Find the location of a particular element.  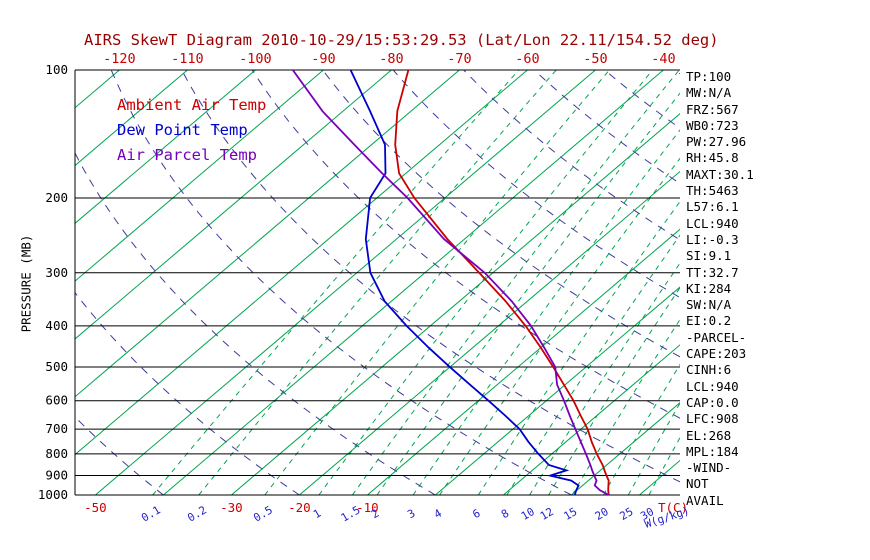

pressure-tick-label: 200 is located at coordinates (56, 197).